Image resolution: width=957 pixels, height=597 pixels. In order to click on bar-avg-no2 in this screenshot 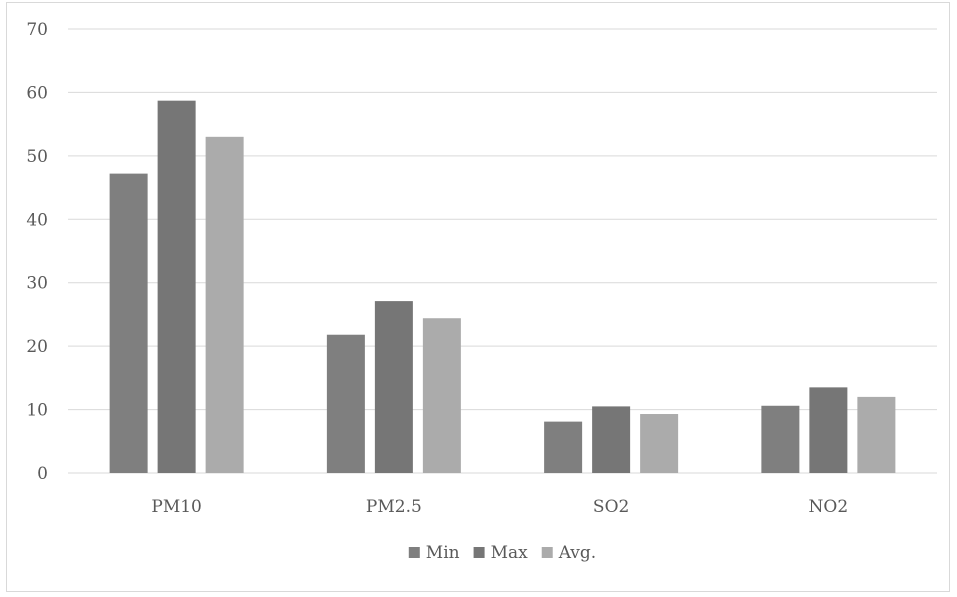, I will do `click(876, 434)`.